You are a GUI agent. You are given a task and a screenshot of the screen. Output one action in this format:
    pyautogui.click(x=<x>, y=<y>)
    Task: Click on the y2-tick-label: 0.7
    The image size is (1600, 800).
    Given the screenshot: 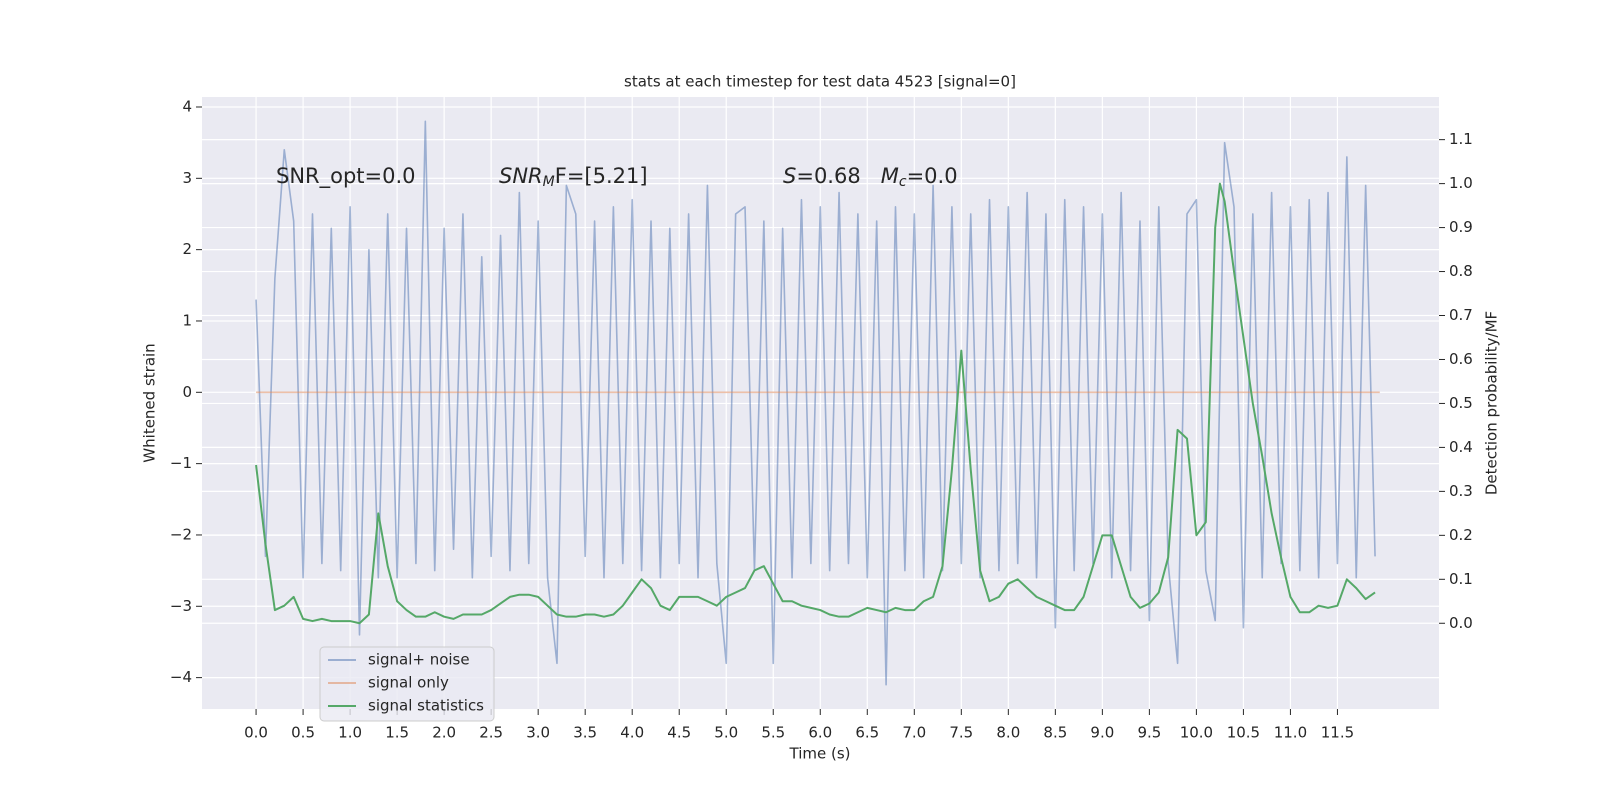 What is the action you would take?
    pyautogui.click(x=1461, y=315)
    